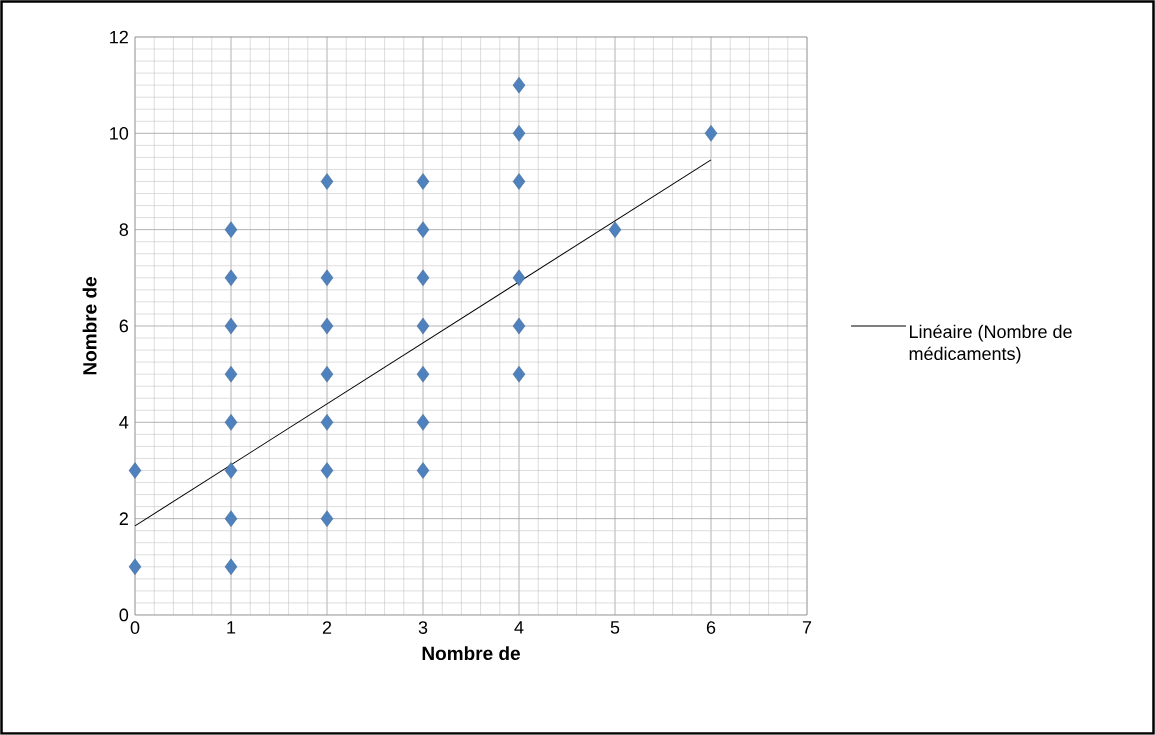 The height and width of the screenshot is (735, 1155). What do you see at coordinates (124, 422) in the screenshot?
I see `y-tick-label: 4` at bounding box center [124, 422].